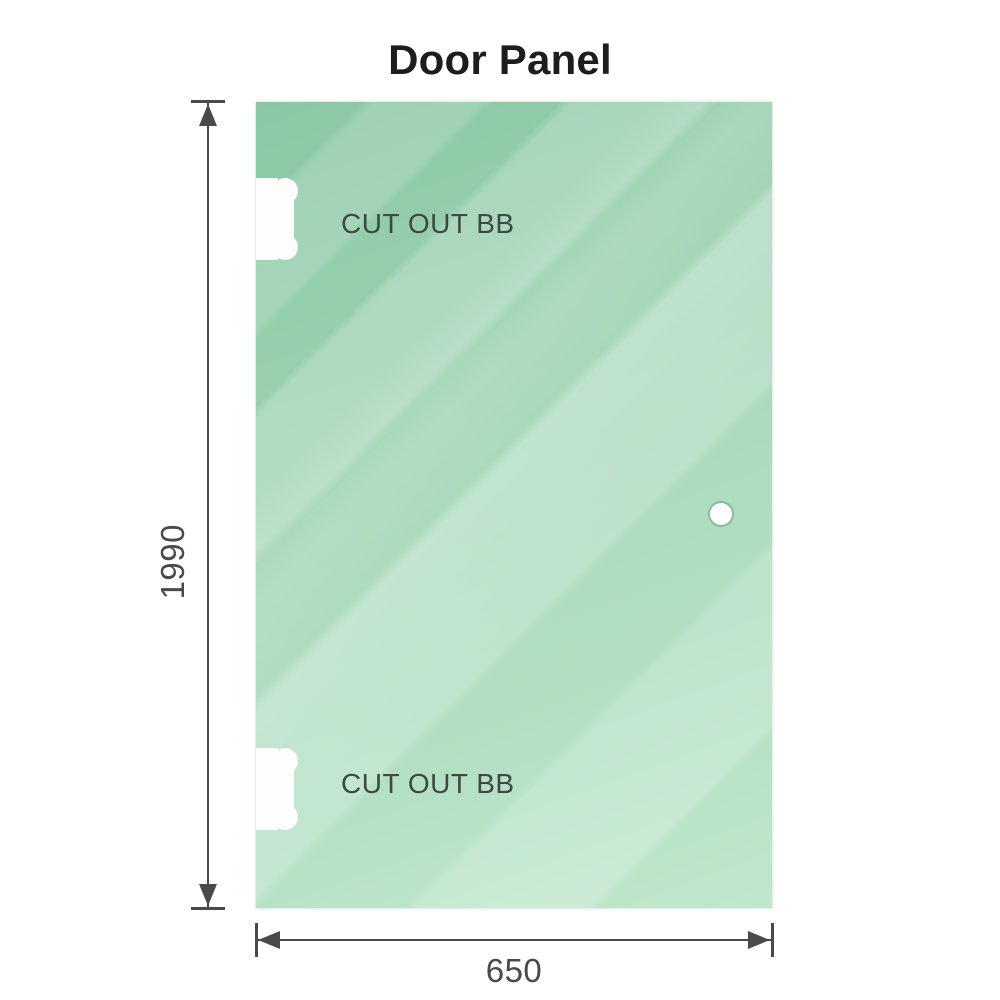 The height and width of the screenshot is (1000, 1000). I want to click on height-dim-label: 1990, so click(172, 562).